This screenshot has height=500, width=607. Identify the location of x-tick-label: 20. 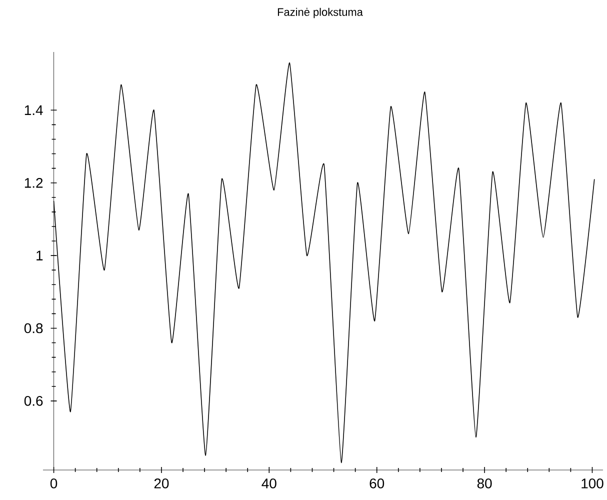
(161, 483).